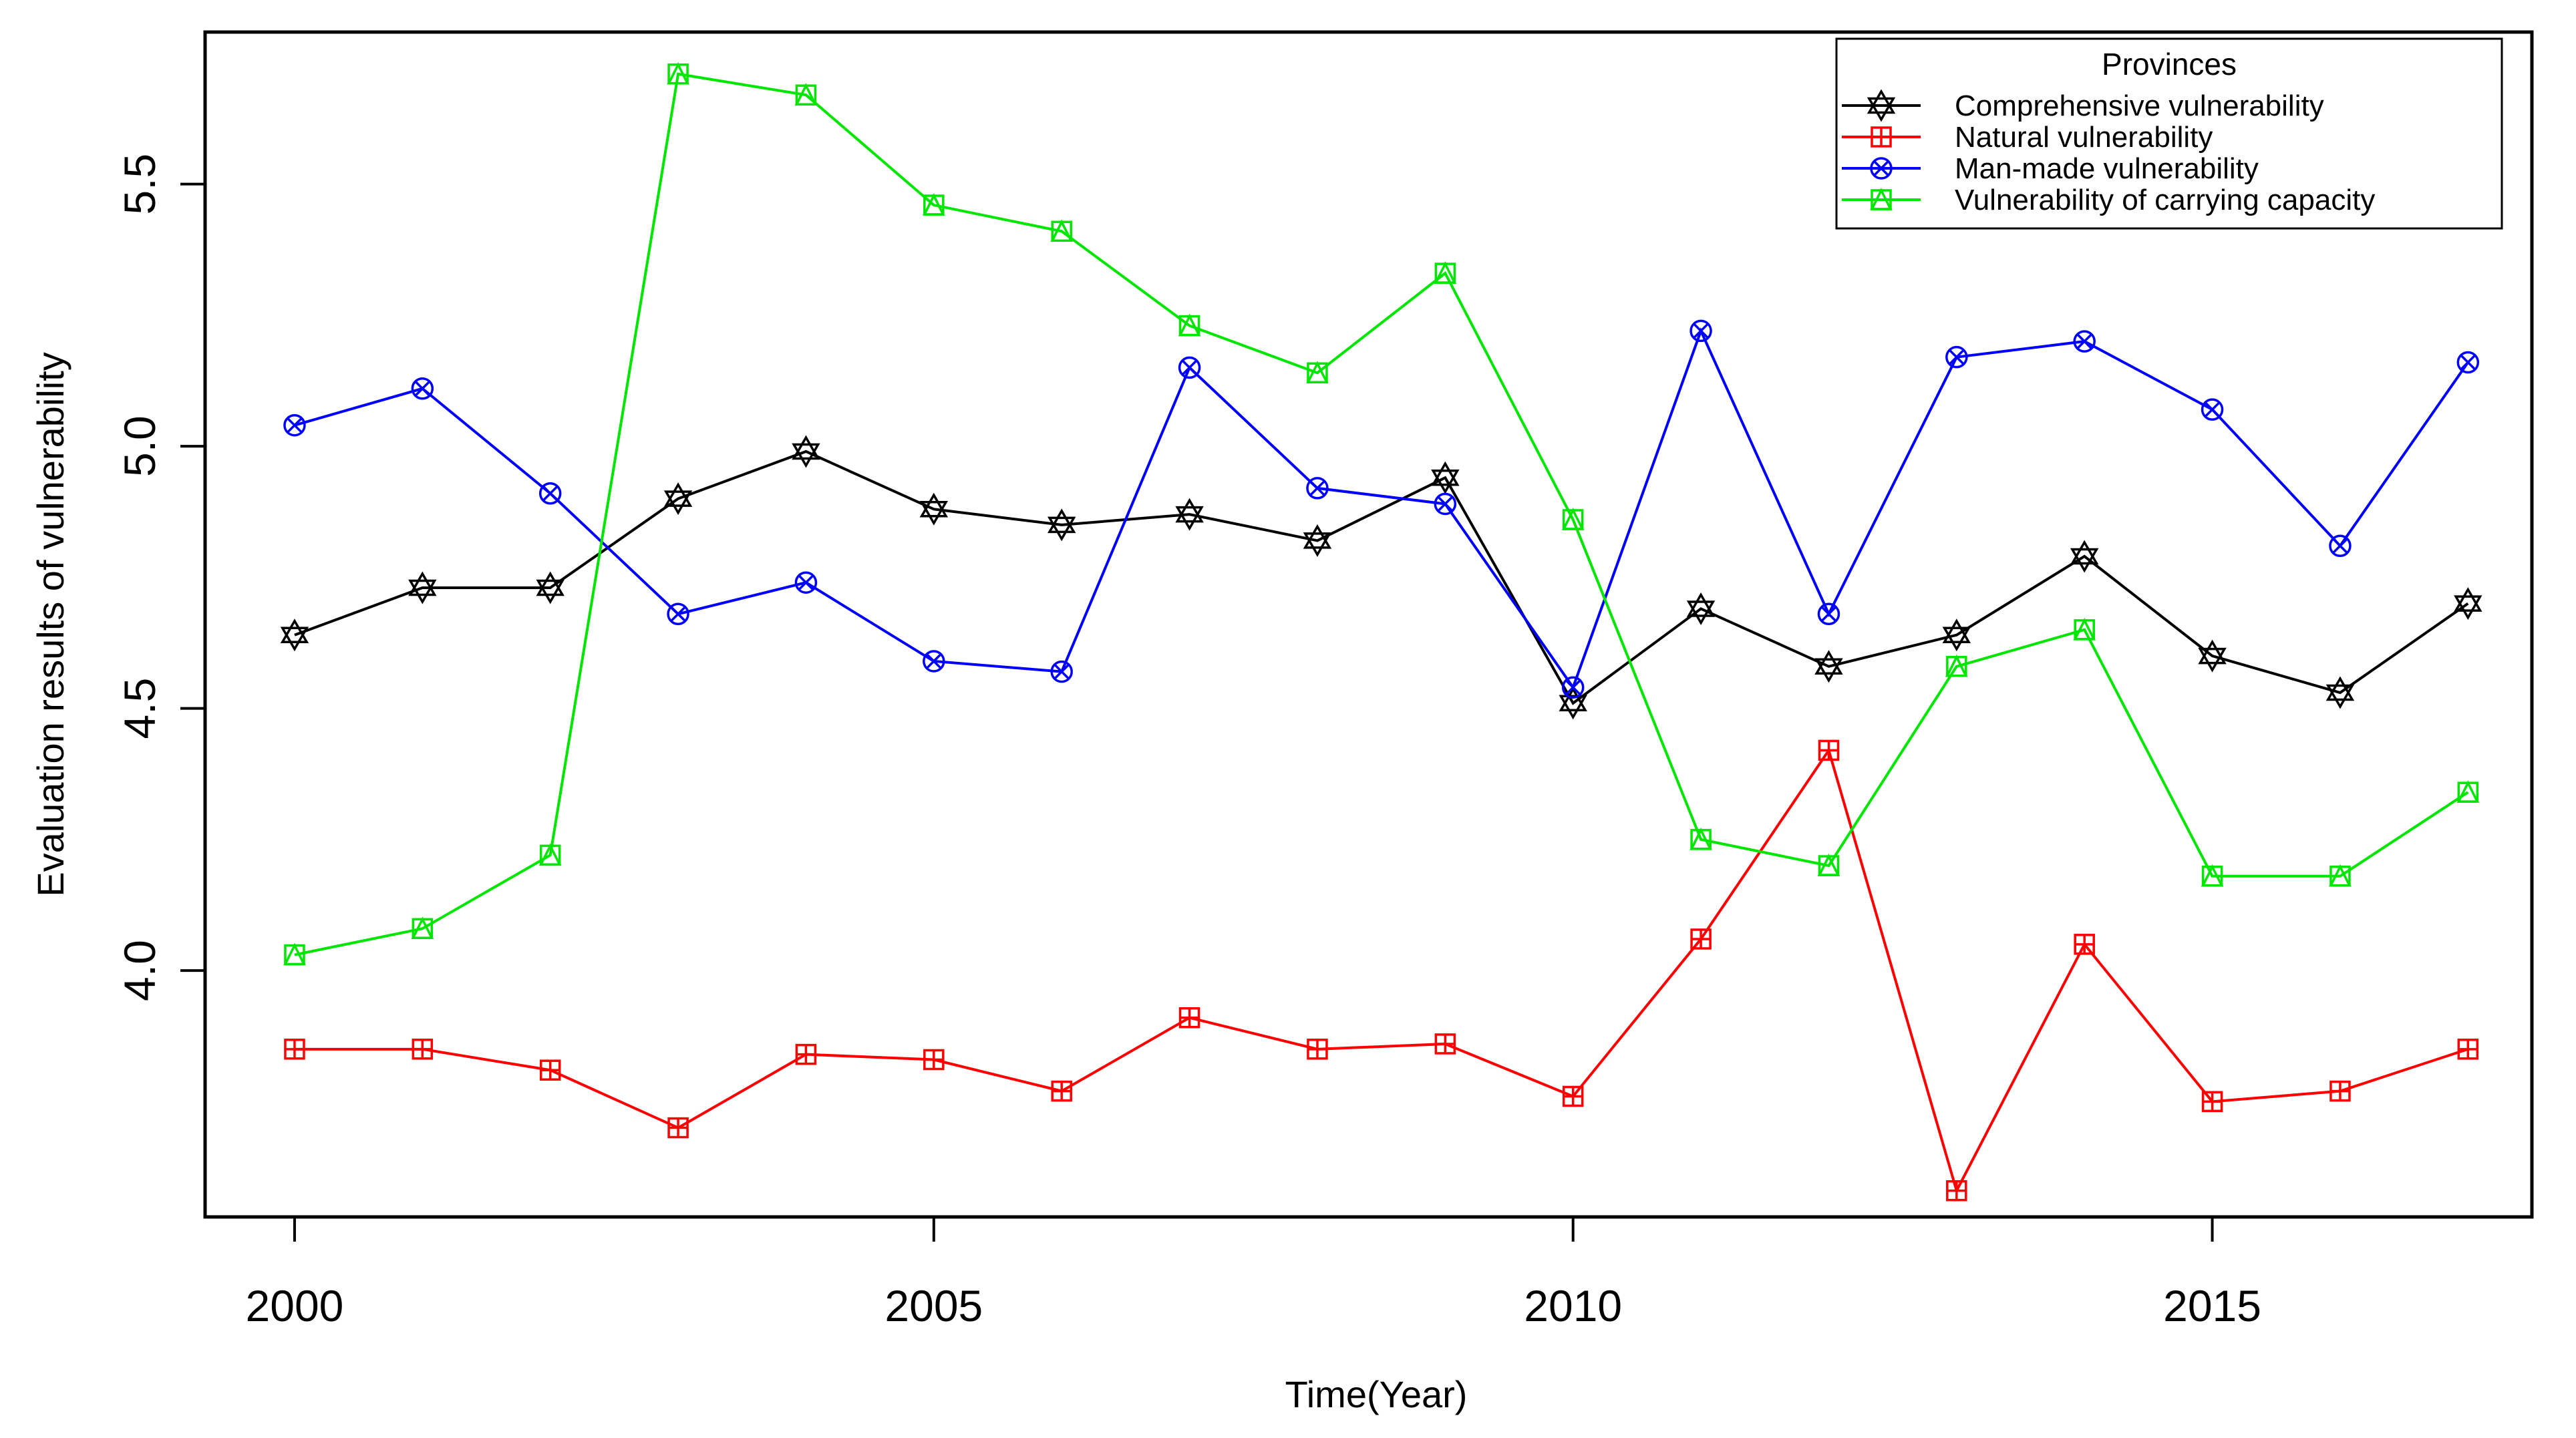 The height and width of the screenshot is (1438, 2576). Describe the element at coordinates (933, 1305) in the screenshot. I see `x-tick-label: 2005` at that location.